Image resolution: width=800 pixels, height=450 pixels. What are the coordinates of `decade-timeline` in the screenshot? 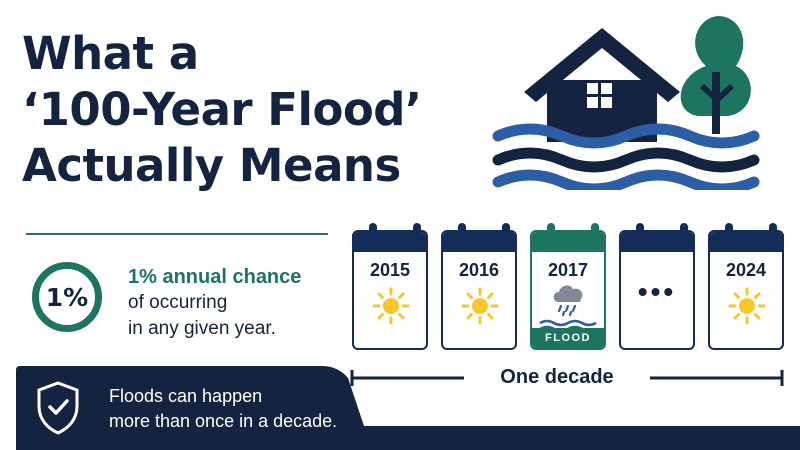 It's located at (567, 378).